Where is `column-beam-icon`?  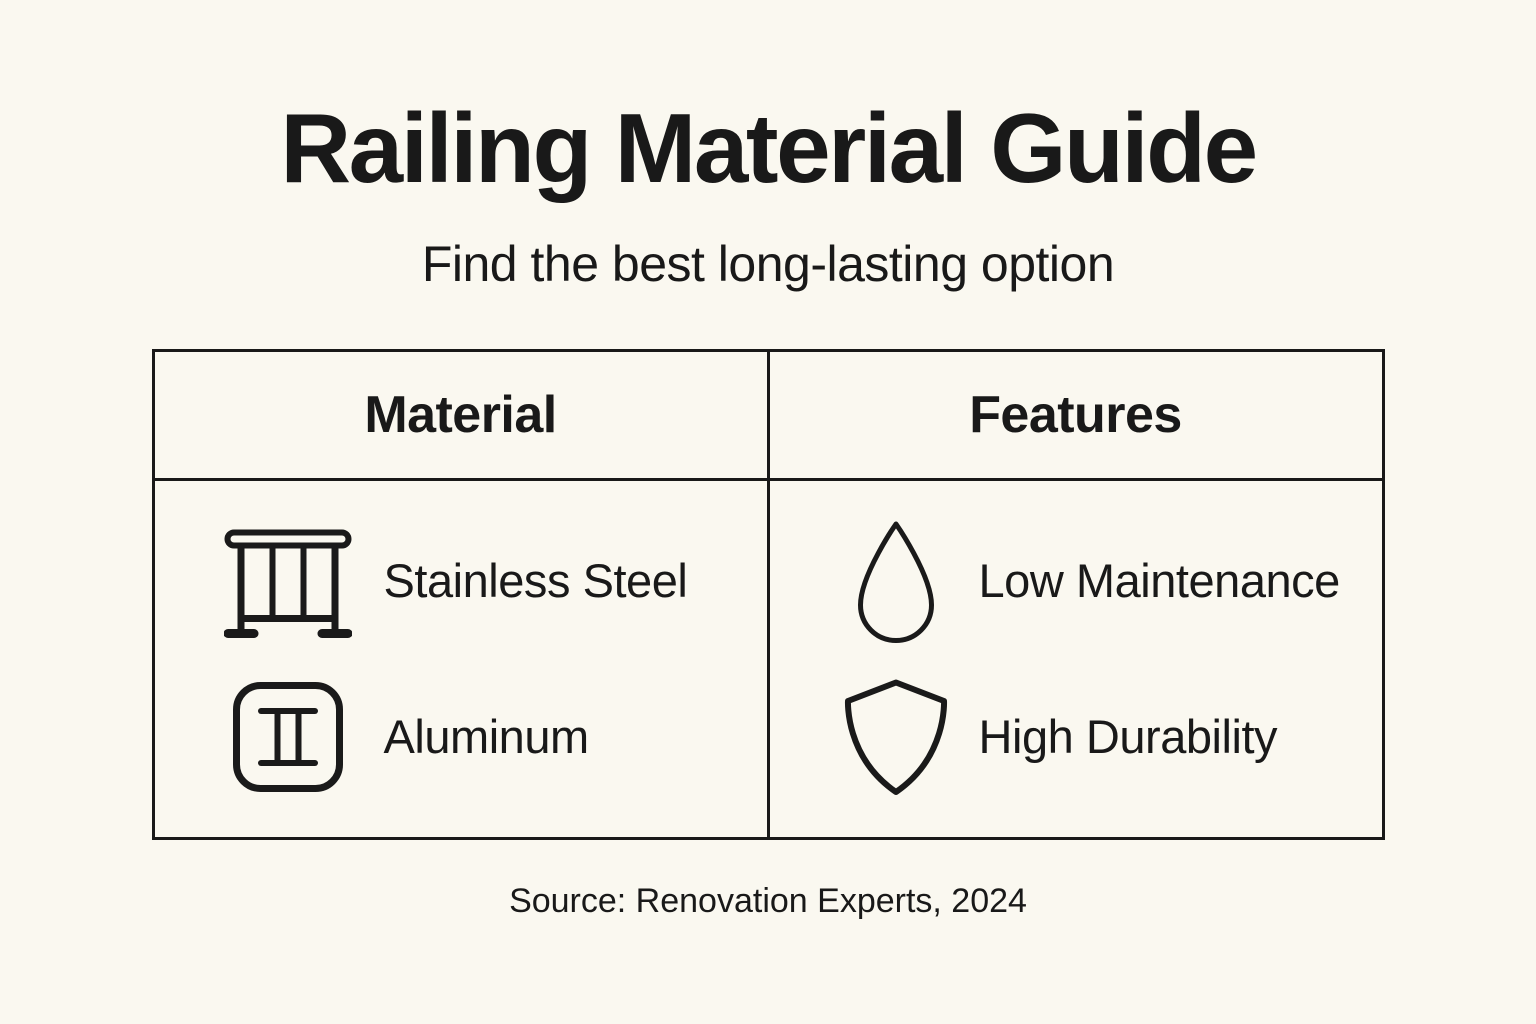
column-beam-icon is located at coordinates (288, 736).